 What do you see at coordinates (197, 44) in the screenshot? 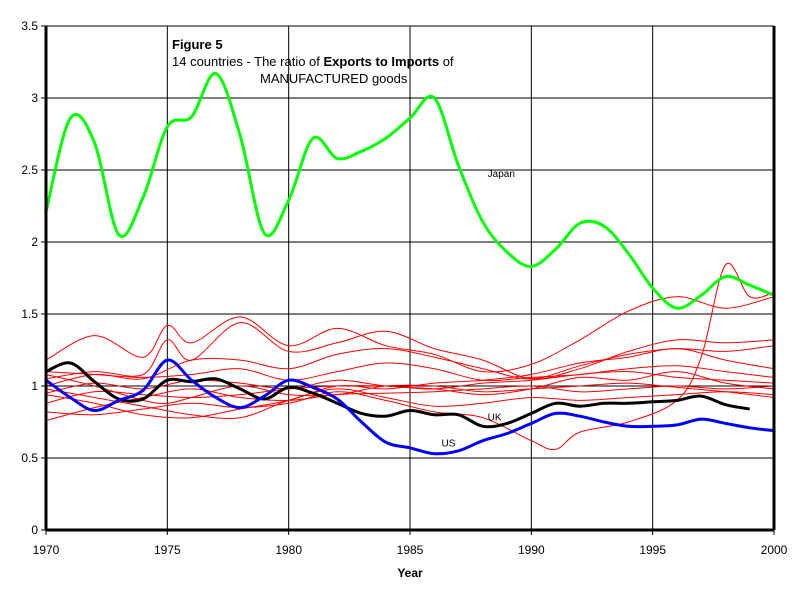
I see `chart-title: Figure 5` at bounding box center [197, 44].